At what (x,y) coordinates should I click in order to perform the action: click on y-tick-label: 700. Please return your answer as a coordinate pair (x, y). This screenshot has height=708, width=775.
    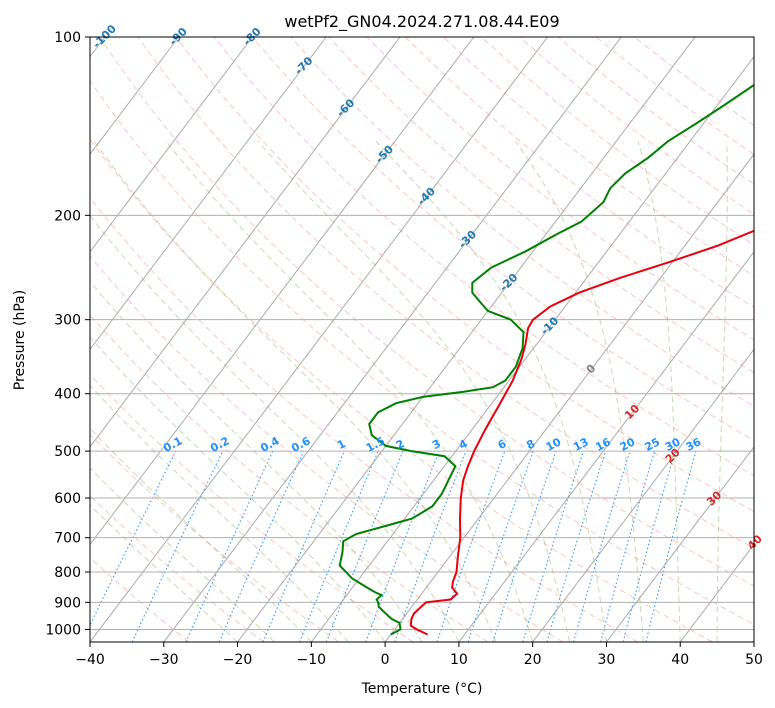
    Looking at the image, I should click on (67, 539).